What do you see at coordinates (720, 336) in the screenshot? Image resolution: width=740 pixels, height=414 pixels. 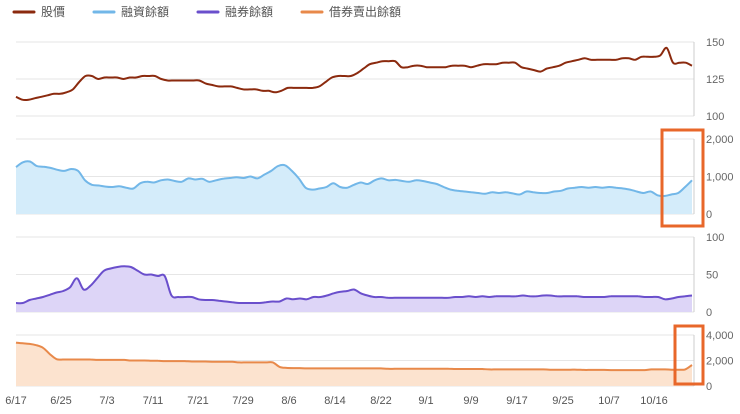 I see `y-tick-label: 4,000` at bounding box center [720, 336].